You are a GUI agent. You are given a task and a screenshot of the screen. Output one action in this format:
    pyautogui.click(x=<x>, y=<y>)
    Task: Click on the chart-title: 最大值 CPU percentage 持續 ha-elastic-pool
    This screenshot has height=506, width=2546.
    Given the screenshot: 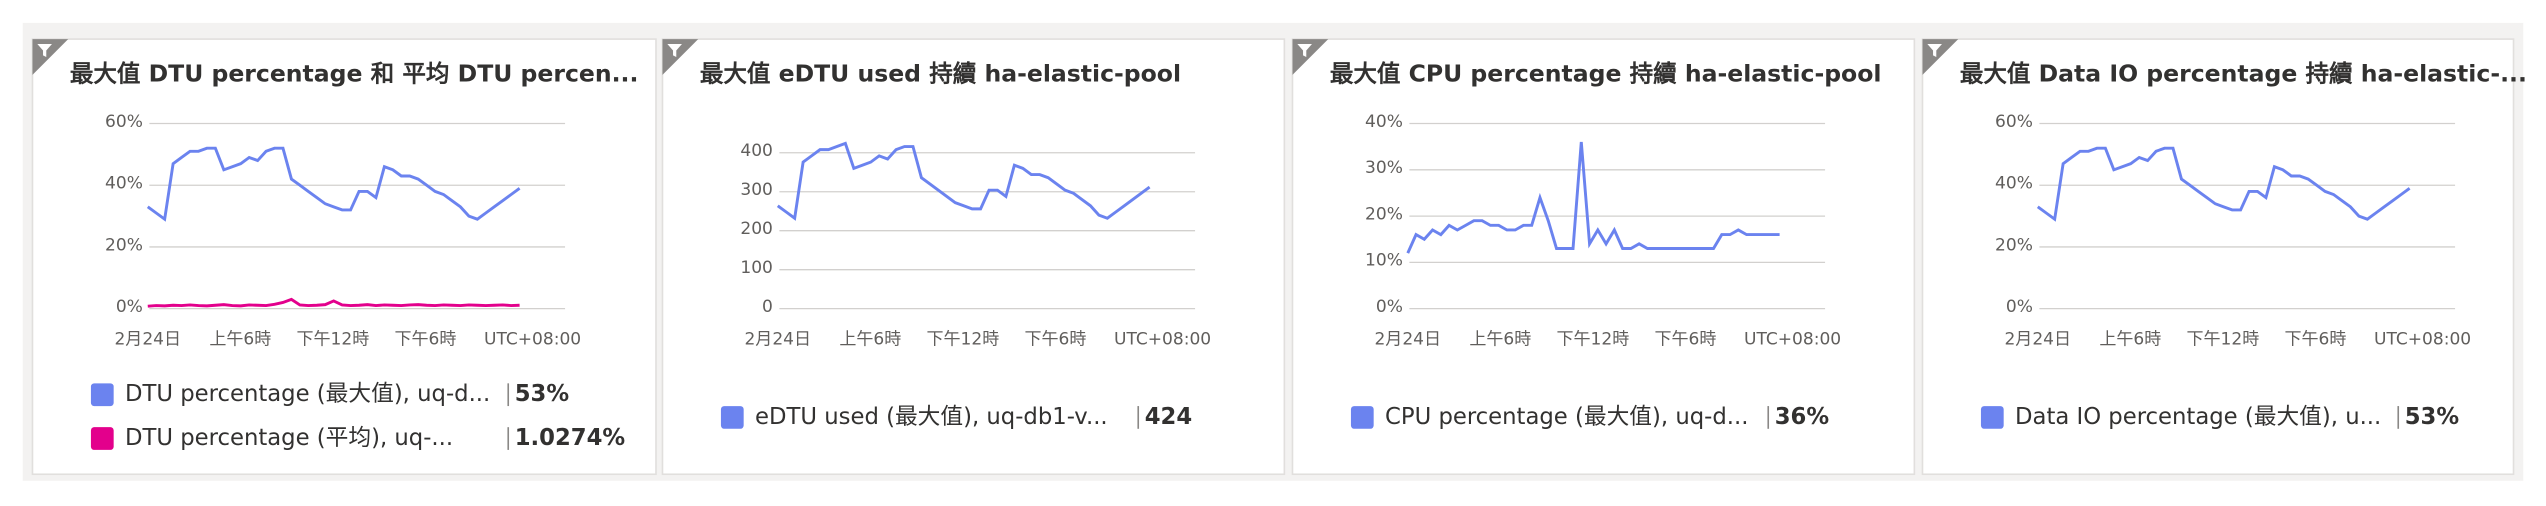 What is the action you would take?
    pyautogui.click(x=1606, y=73)
    